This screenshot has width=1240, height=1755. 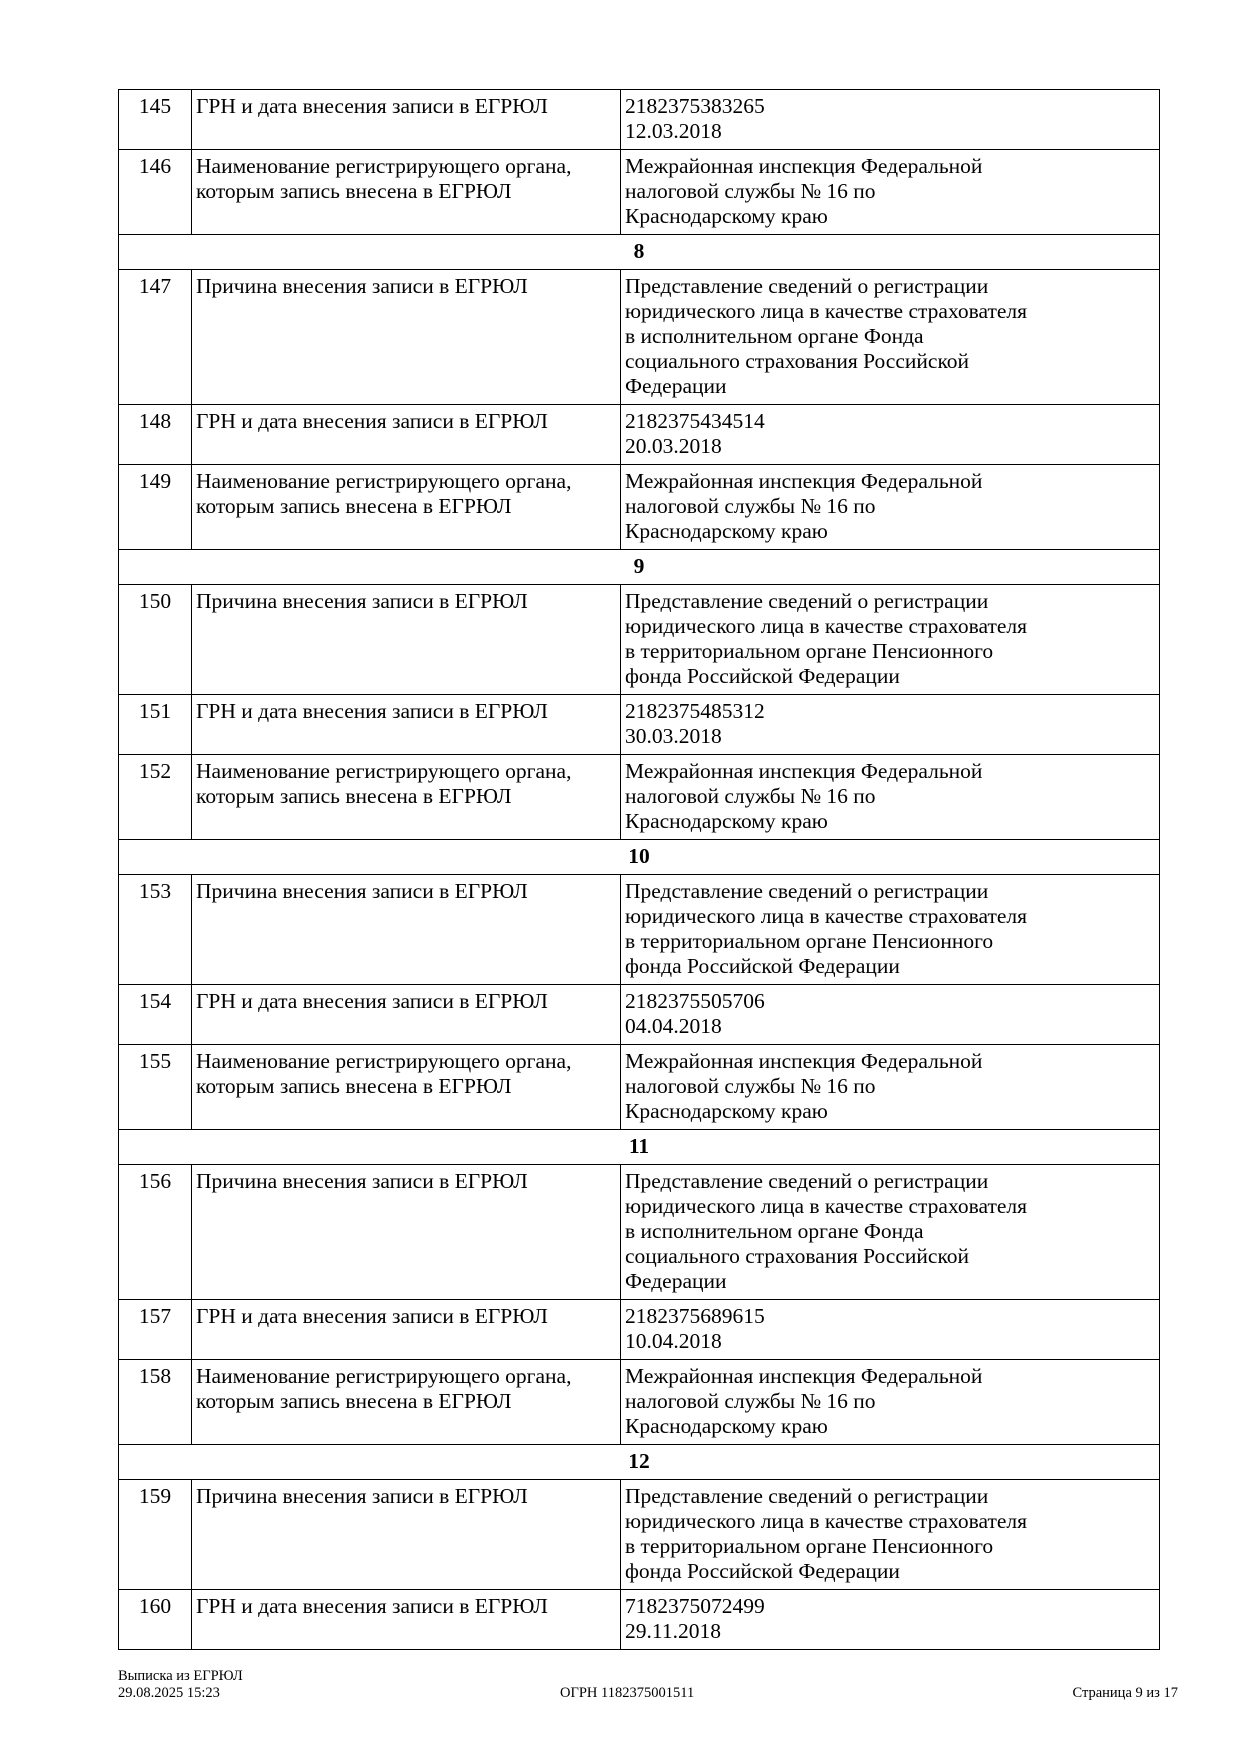 What do you see at coordinates (762, 676) in the screenshot?
I see `row-value-line: фонда Российской Федерации` at bounding box center [762, 676].